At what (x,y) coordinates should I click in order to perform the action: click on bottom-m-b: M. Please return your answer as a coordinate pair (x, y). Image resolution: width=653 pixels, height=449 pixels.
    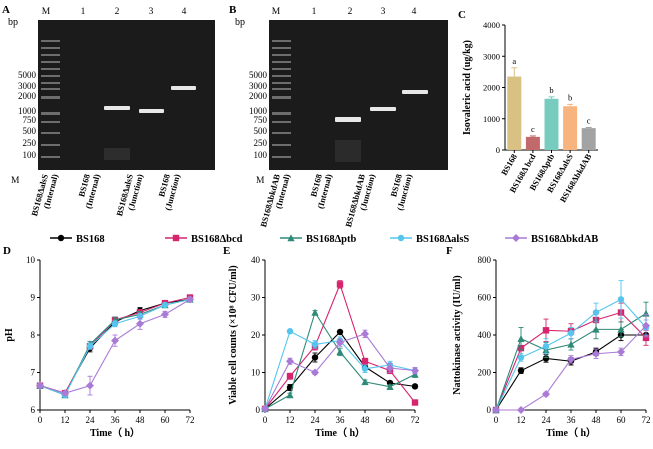
    Looking at the image, I should click on (260, 181).